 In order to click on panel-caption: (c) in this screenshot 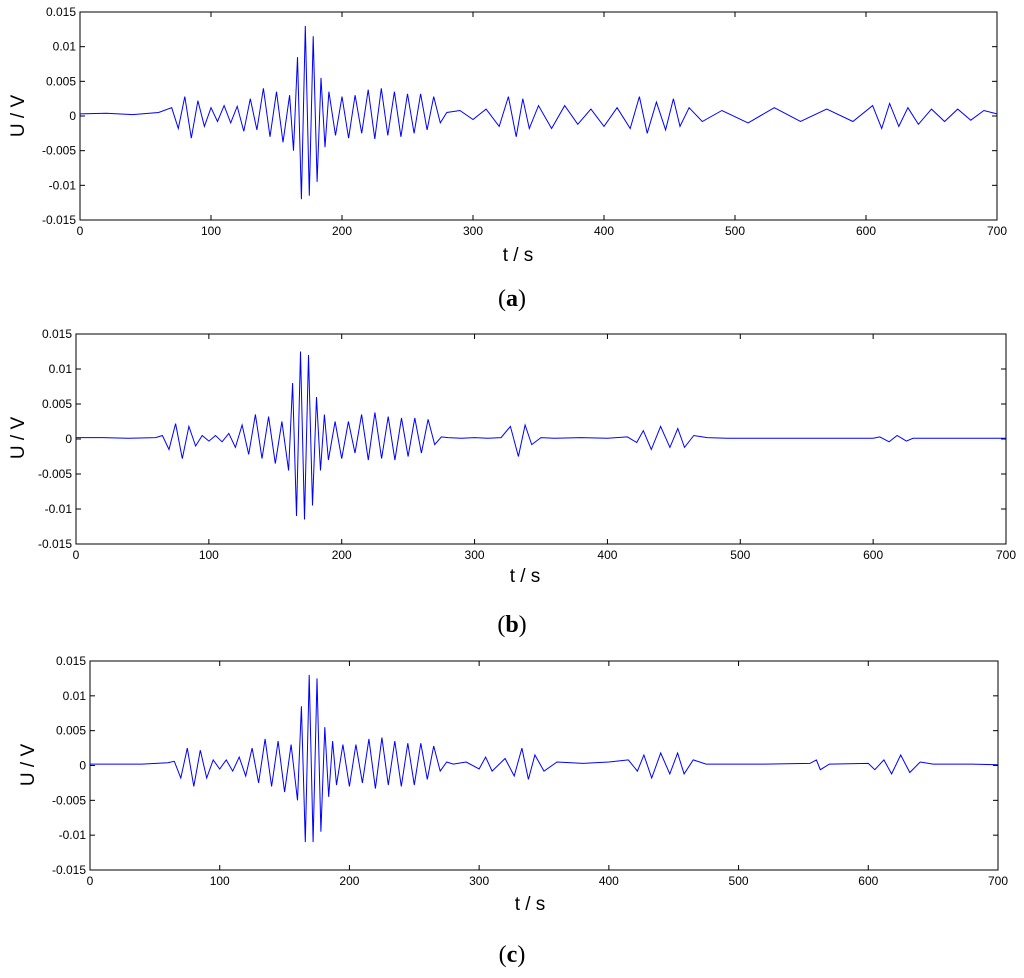, I will do `click(512, 955)`.